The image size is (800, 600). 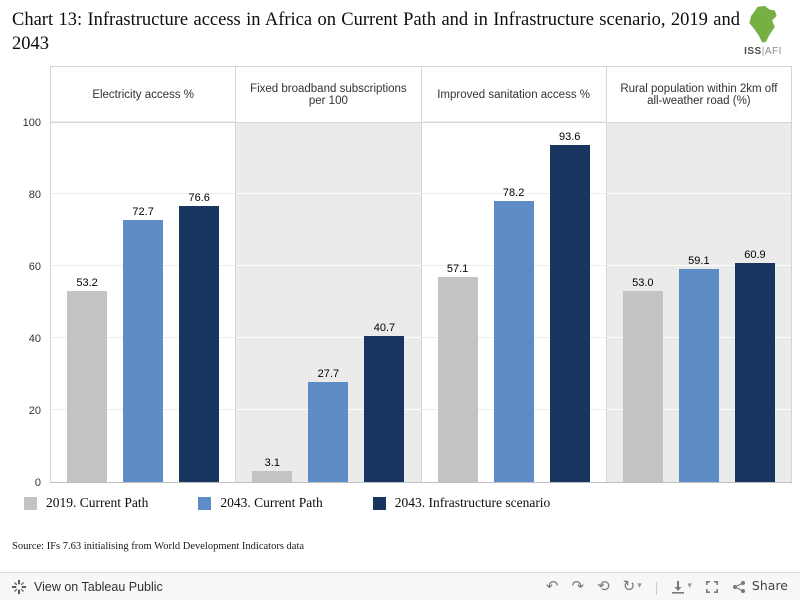 I want to click on bar-value-label: 27.7, so click(x=328, y=374).